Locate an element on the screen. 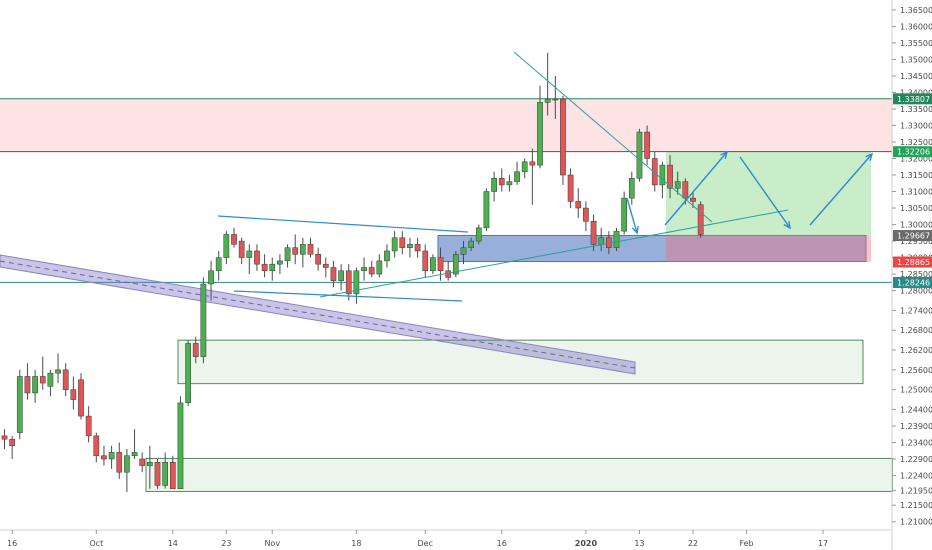 This screenshot has height=550, width=932. triangle-upper-line is located at coordinates (343, 224).